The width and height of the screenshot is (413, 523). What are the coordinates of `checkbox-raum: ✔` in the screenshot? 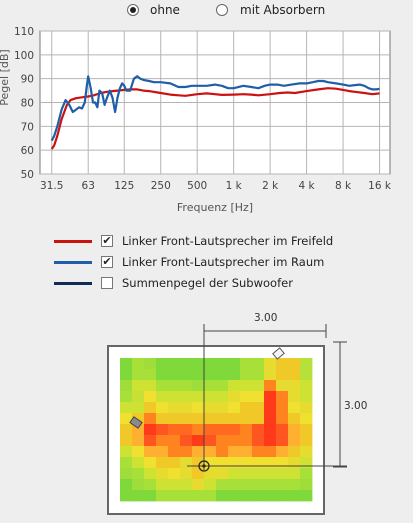 It's located at (107, 261).